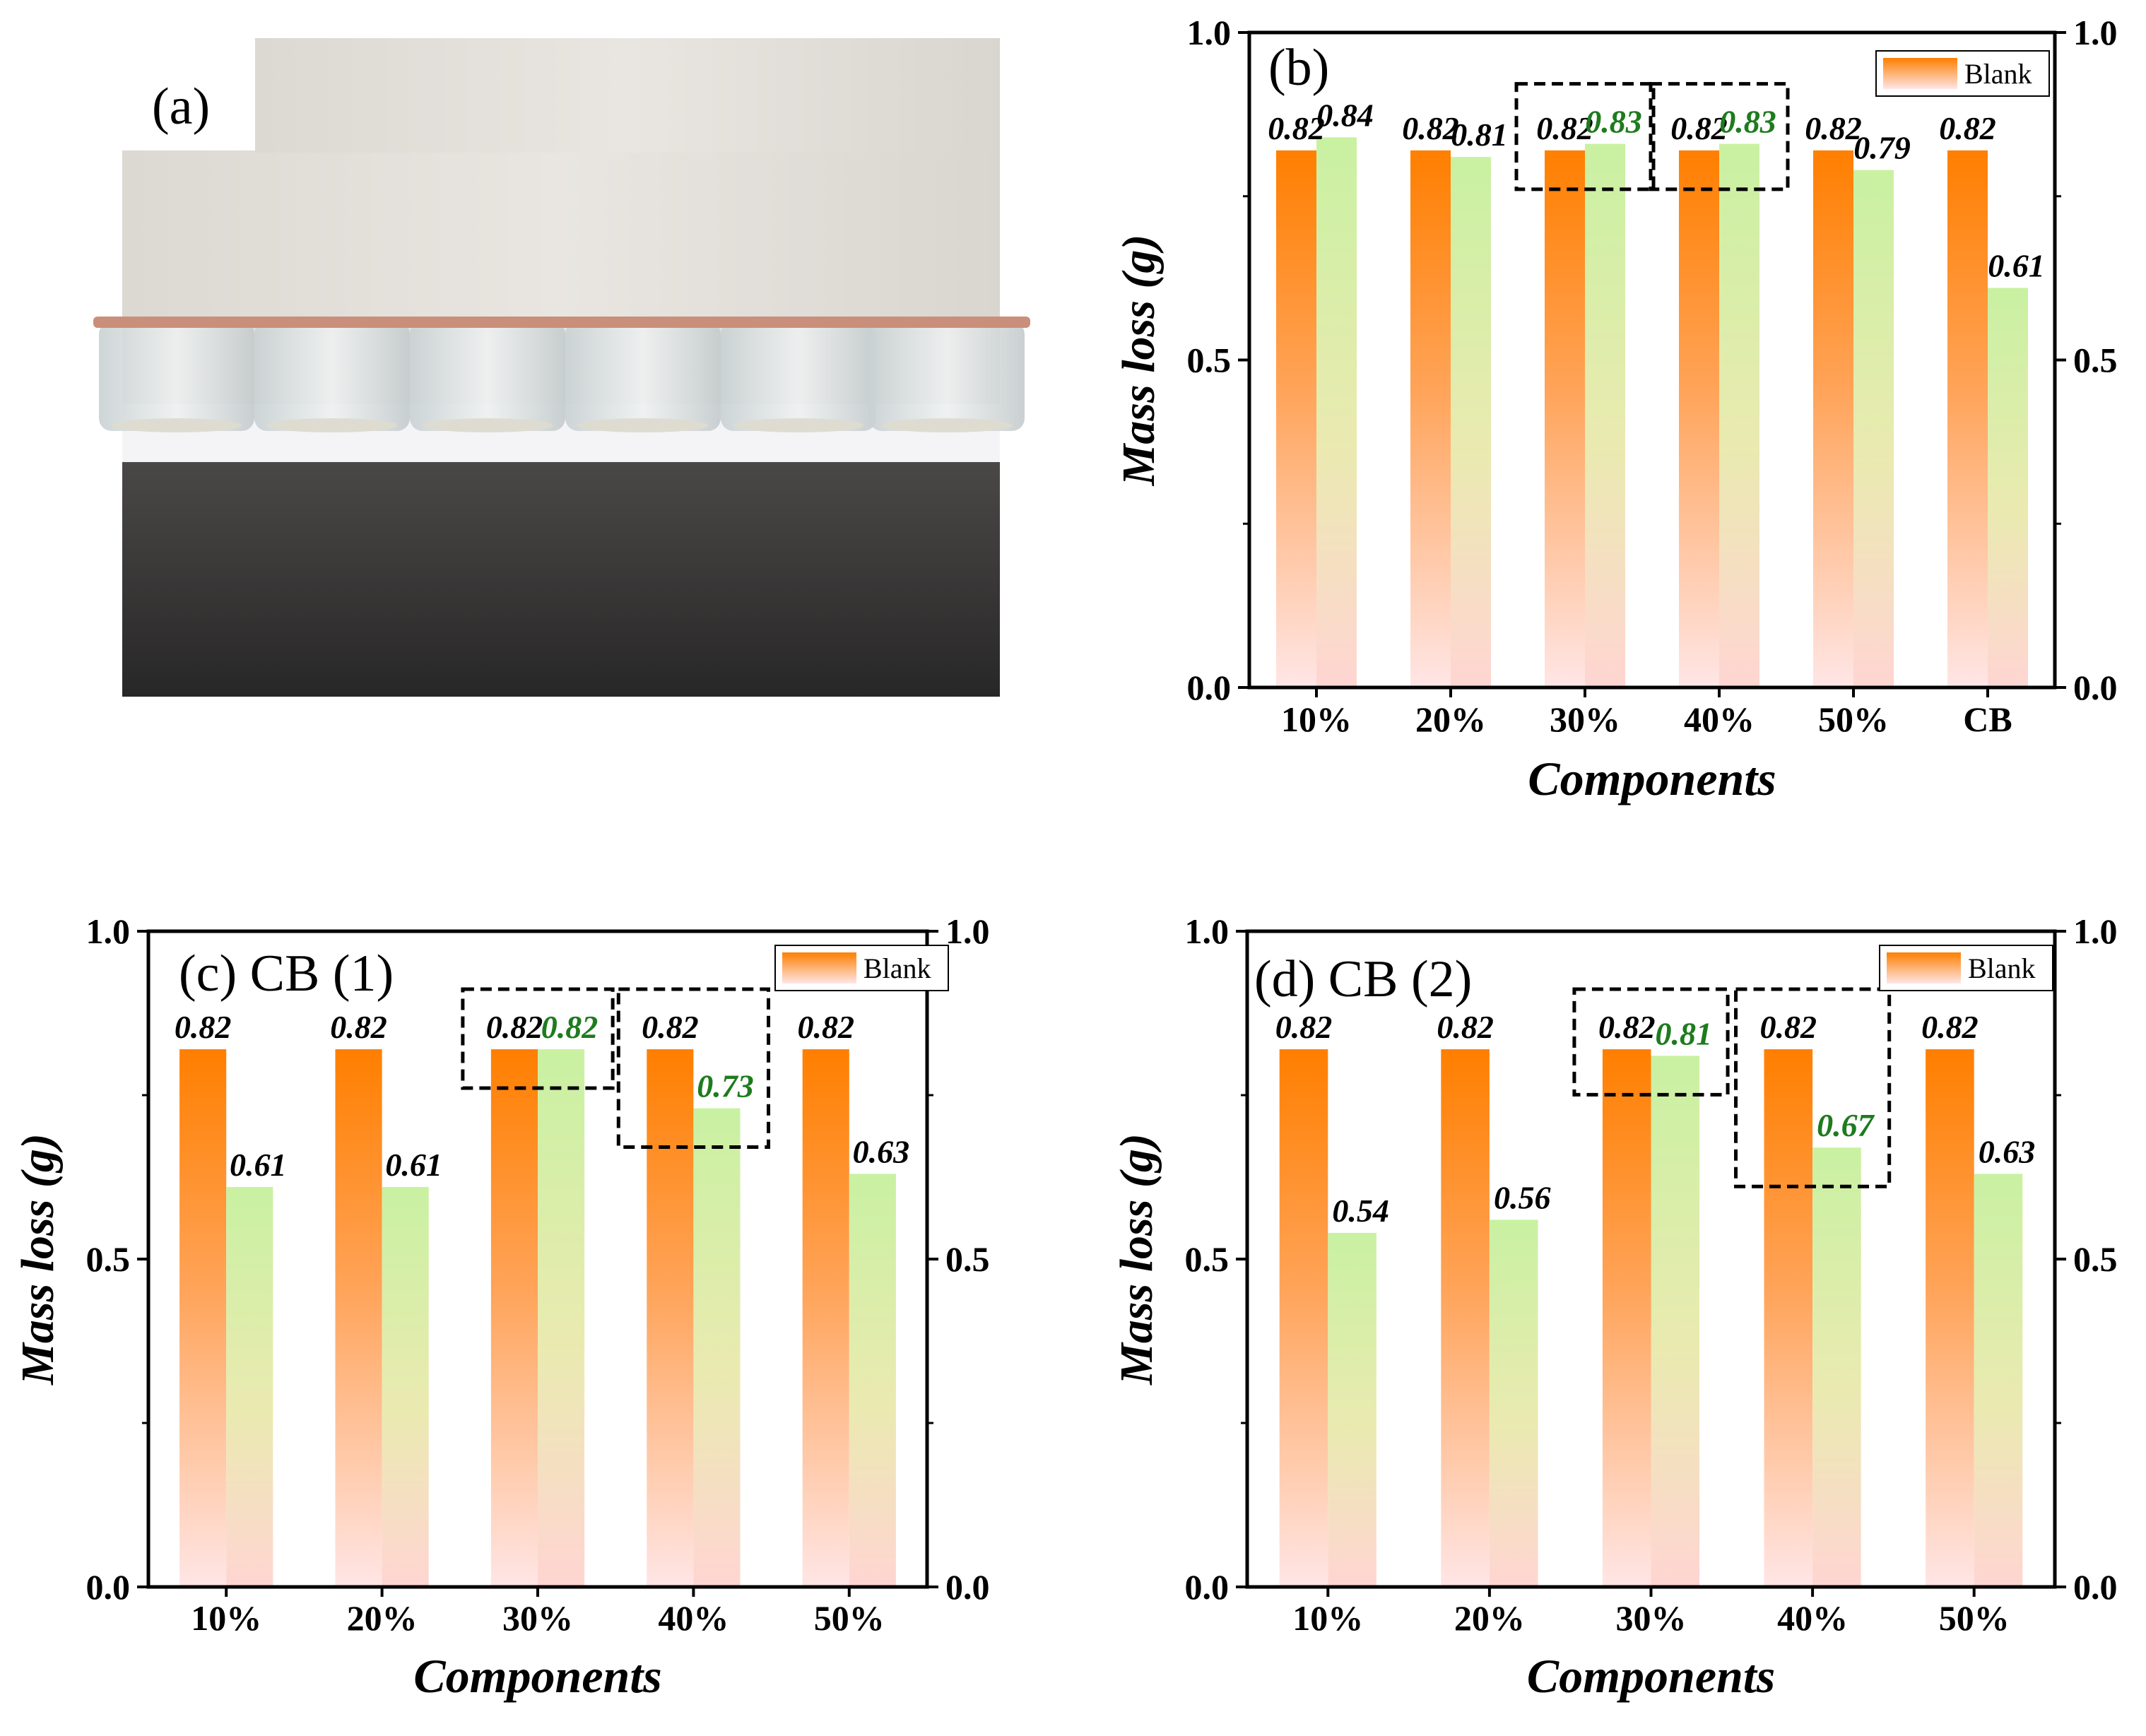 The height and width of the screenshot is (1736, 2146). What do you see at coordinates (1299, 68) in the screenshot?
I see `panel-title: (b)` at bounding box center [1299, 68].